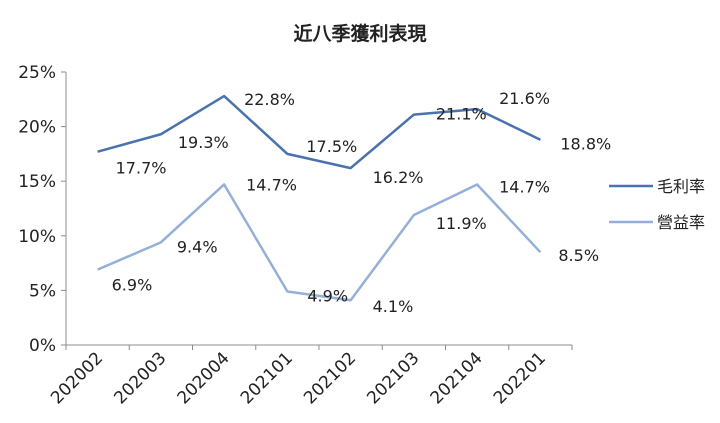 This screenshot has height=423, width=720. I want to click on x-tick-label: 202002, so click(77, 378).